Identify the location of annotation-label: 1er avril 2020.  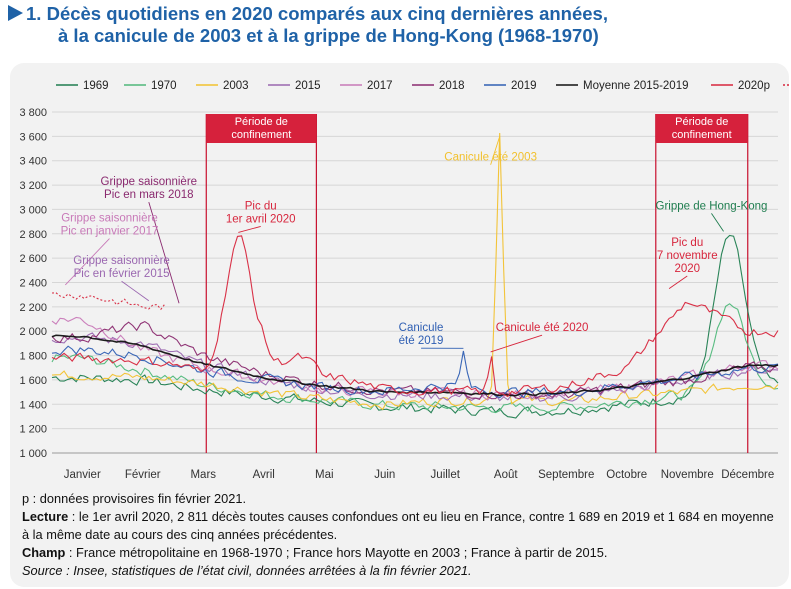
(261, 219).